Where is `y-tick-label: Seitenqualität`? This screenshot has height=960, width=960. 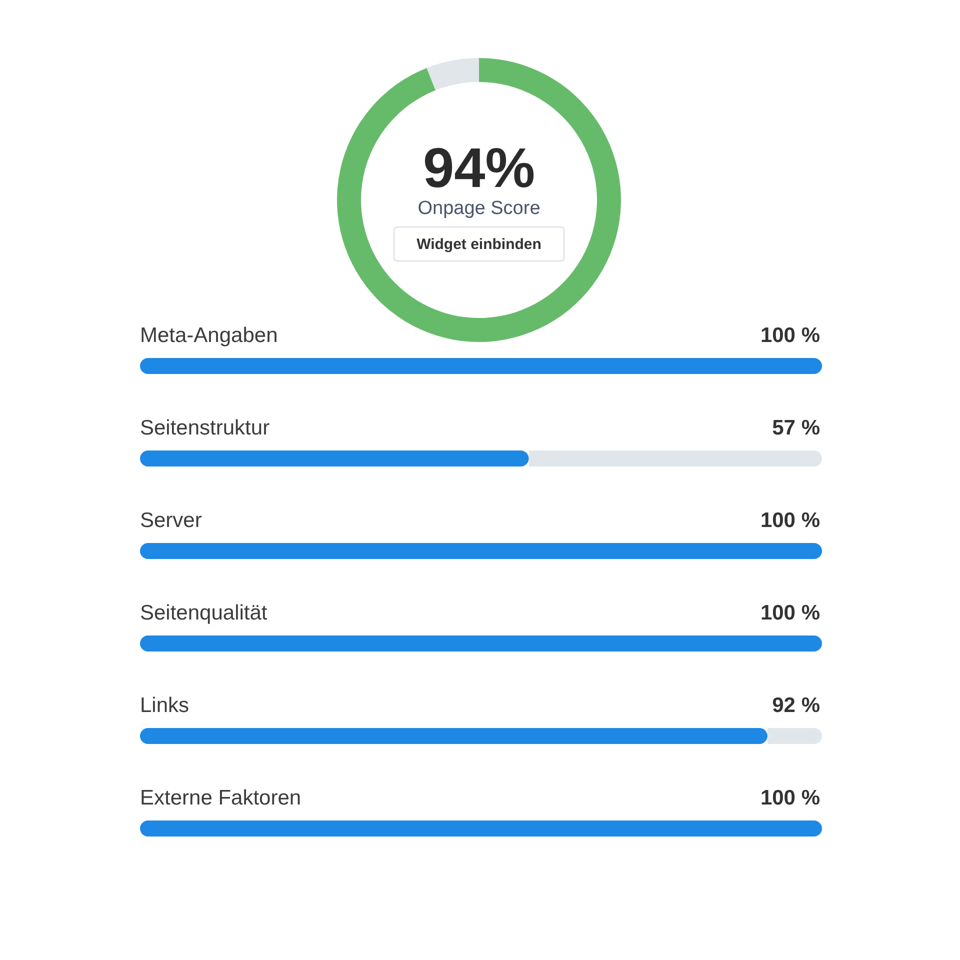 y-tick-label: Seitenqualität is located at coordinates (204, 613).